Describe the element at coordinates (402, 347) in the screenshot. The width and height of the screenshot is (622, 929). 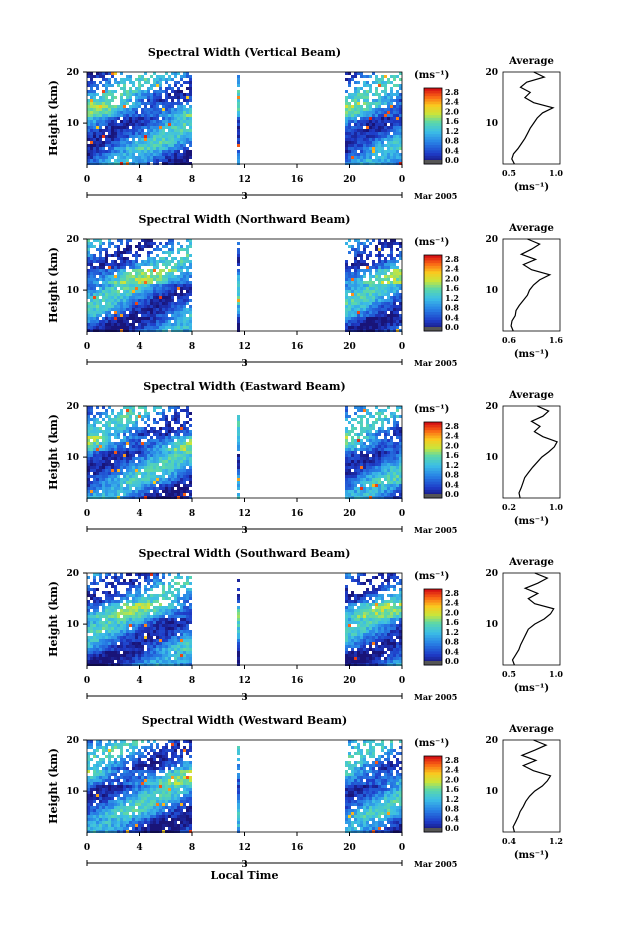
I see `x-tick-label: 0` at that location.